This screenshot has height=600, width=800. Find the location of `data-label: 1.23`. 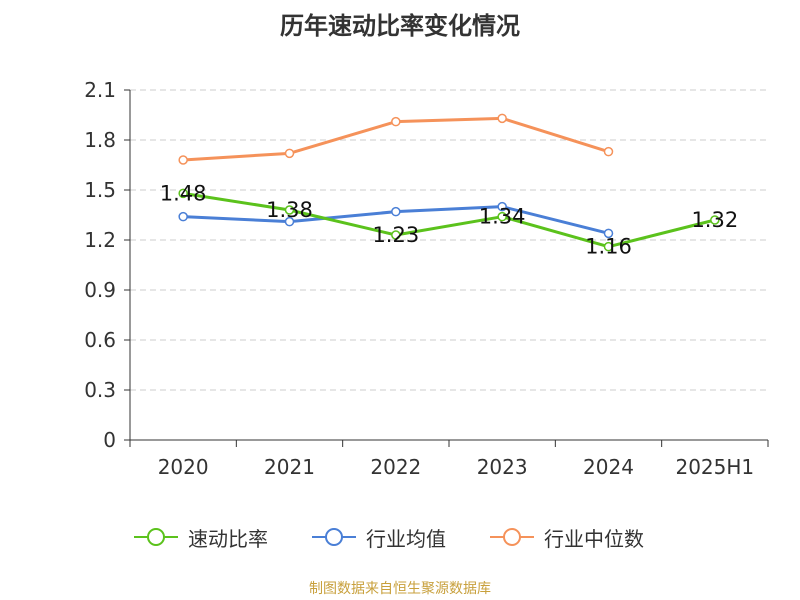

data-label: 1.23 is located at coordinates (395, 235).